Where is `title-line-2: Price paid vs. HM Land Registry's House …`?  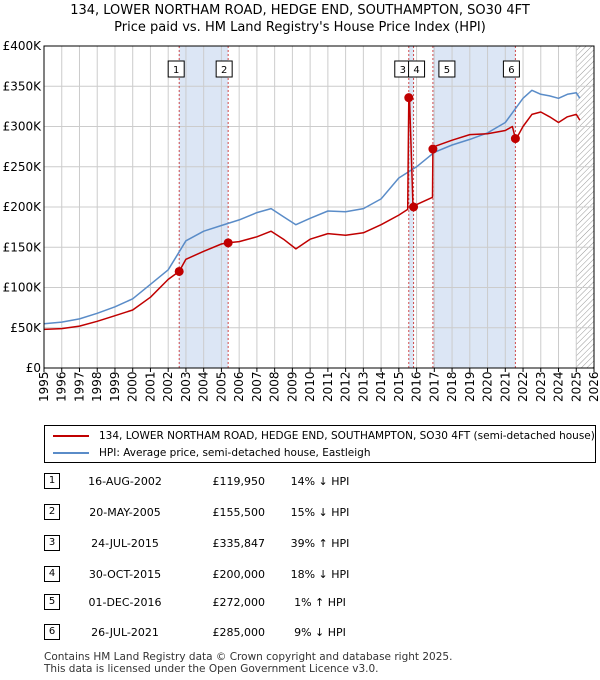 title-line-2: Price paid vs. HM Land Registry's House … is located at coordinates (300, 27).